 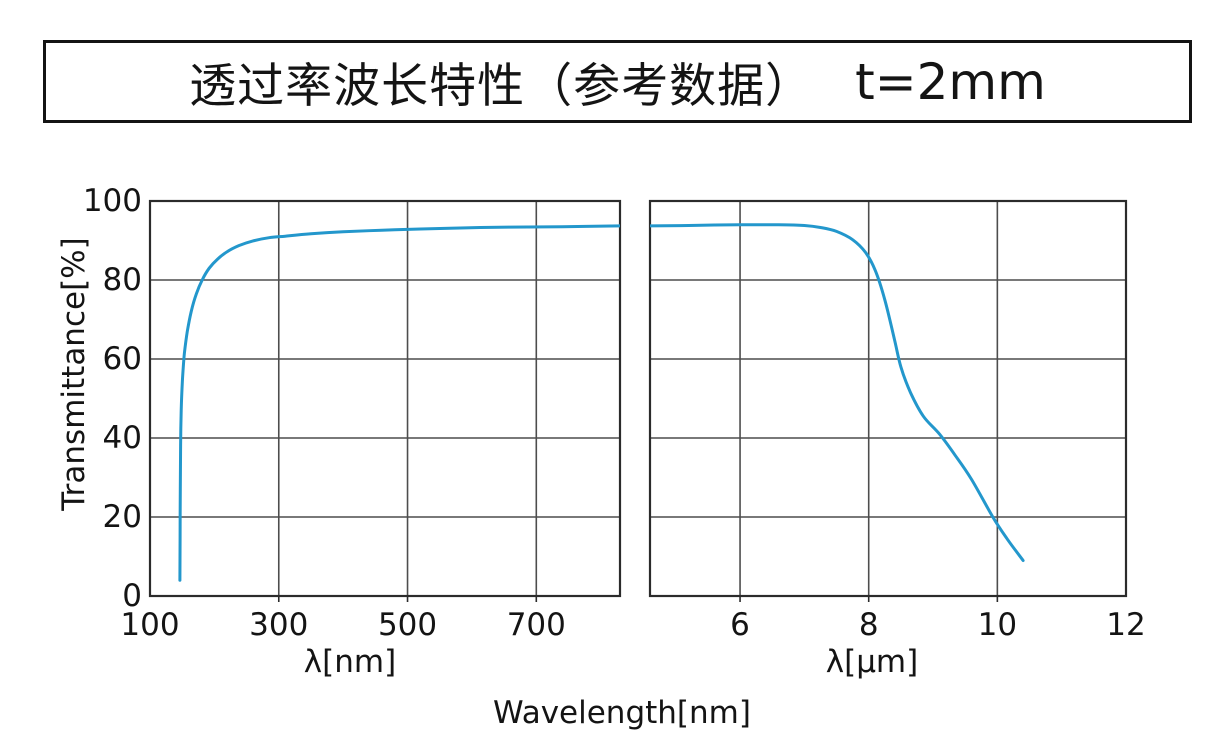 What do you see at coordinates (868, 625) in the screenshot?
I see `x-tick-8um: 8` at bounding box center [868, 625].